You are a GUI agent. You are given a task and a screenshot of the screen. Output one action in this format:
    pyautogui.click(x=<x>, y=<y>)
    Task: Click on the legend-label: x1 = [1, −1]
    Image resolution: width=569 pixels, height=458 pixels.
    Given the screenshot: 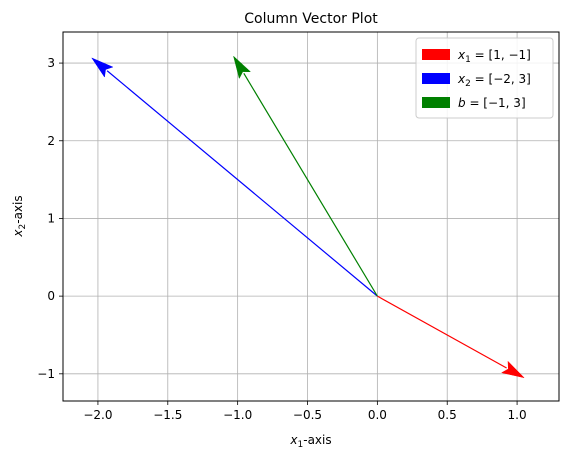 What is the action you would take?
    pyautogui.click(x=494, y=56)
    